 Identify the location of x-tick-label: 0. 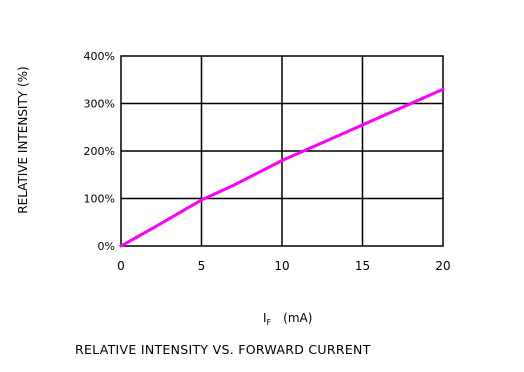
(121, 266).